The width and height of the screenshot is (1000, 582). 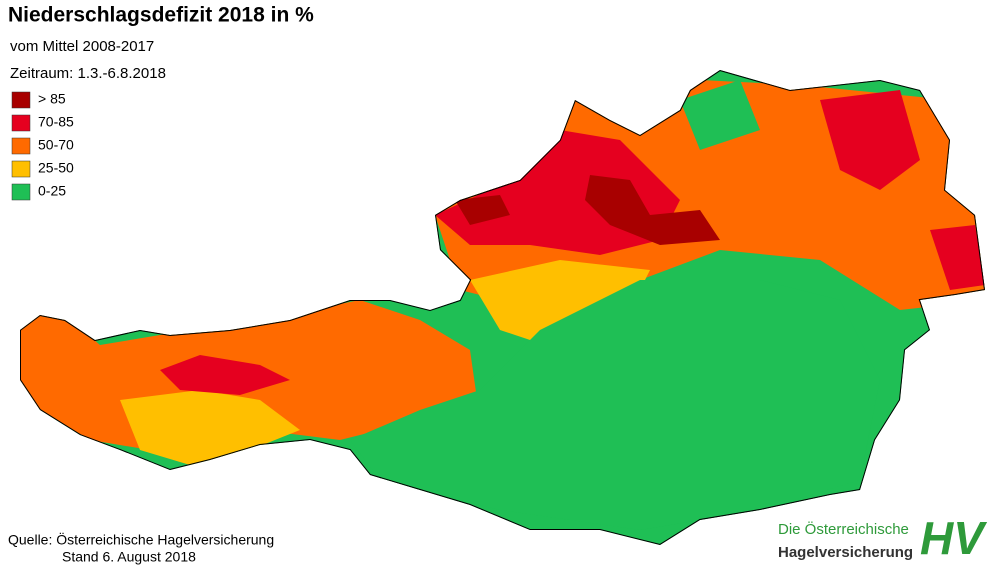 I want to click on title: Niederschlagsdefizit 2018 in %, so click(x=161, y=15).